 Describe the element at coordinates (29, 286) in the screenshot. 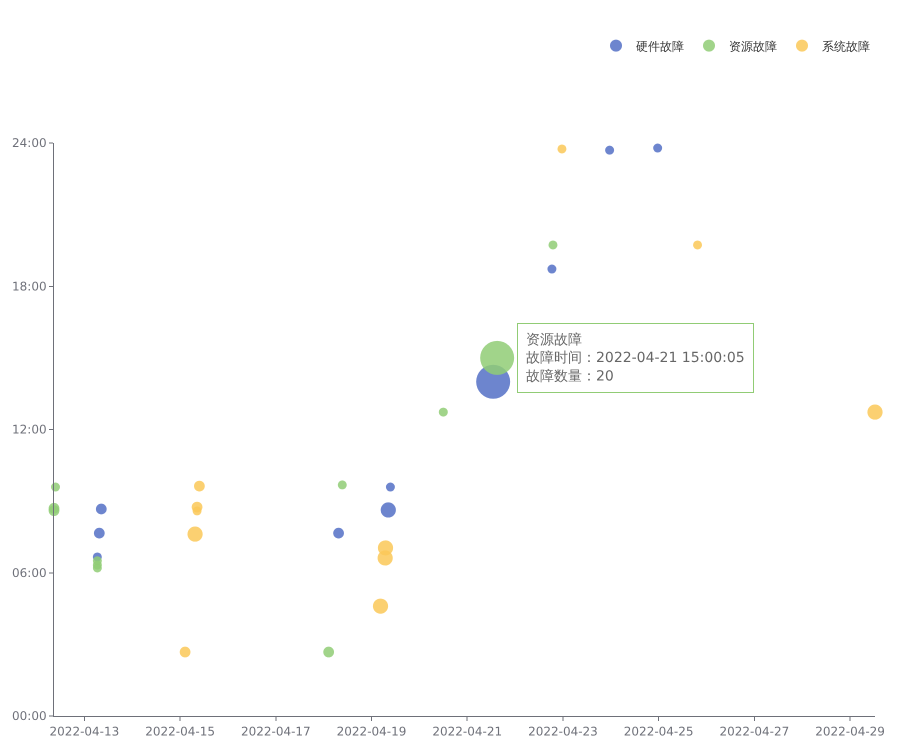

I see `y-tick-label: 18:00` at that location.